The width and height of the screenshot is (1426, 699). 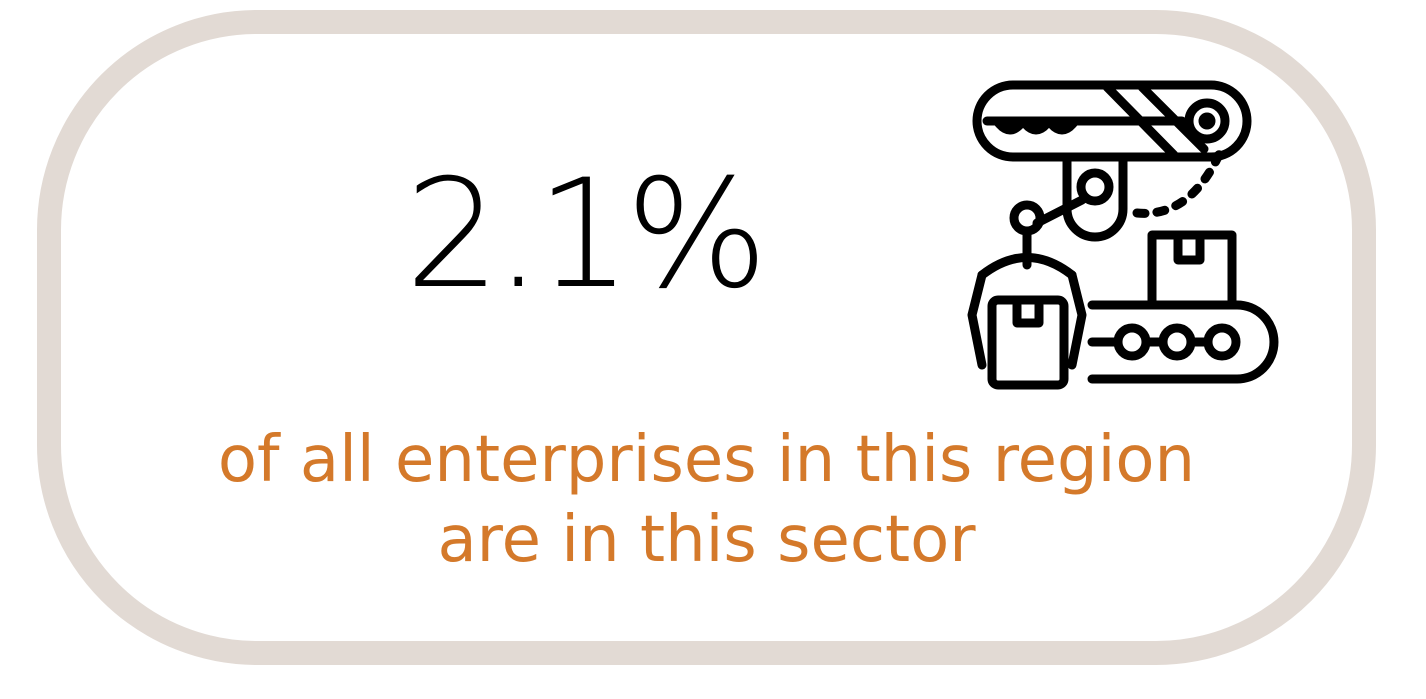 What do you see at coordinates (1123, 235) in the screenshot?
I see `industrial-robot-arm-conveyor-icon` at bounding box center [1123, 235].